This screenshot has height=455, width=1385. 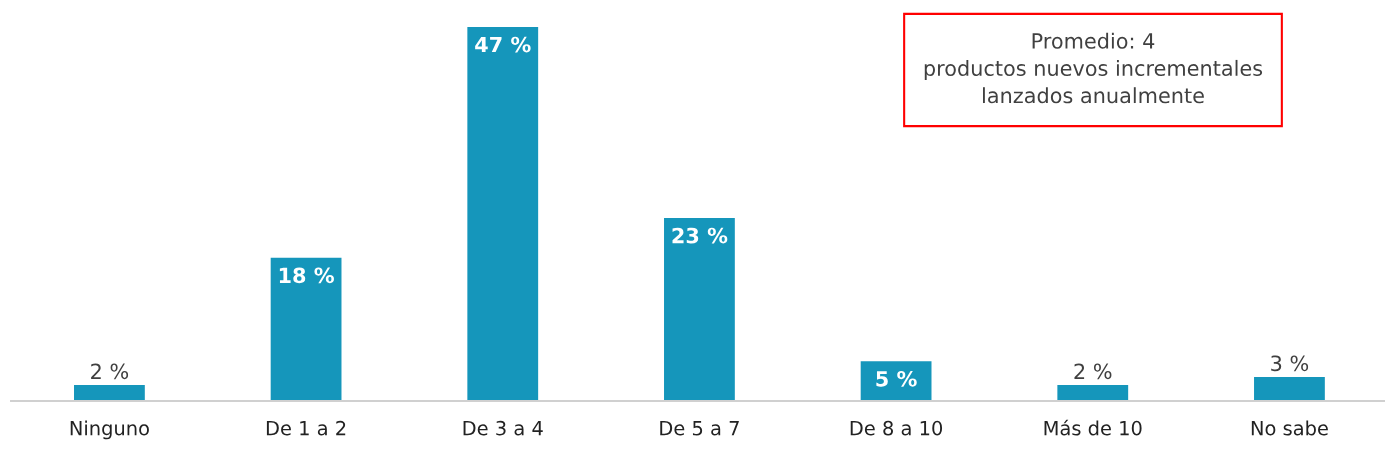 I want to click on x-tick-label: No sabe, so click(x=1289, y=428).